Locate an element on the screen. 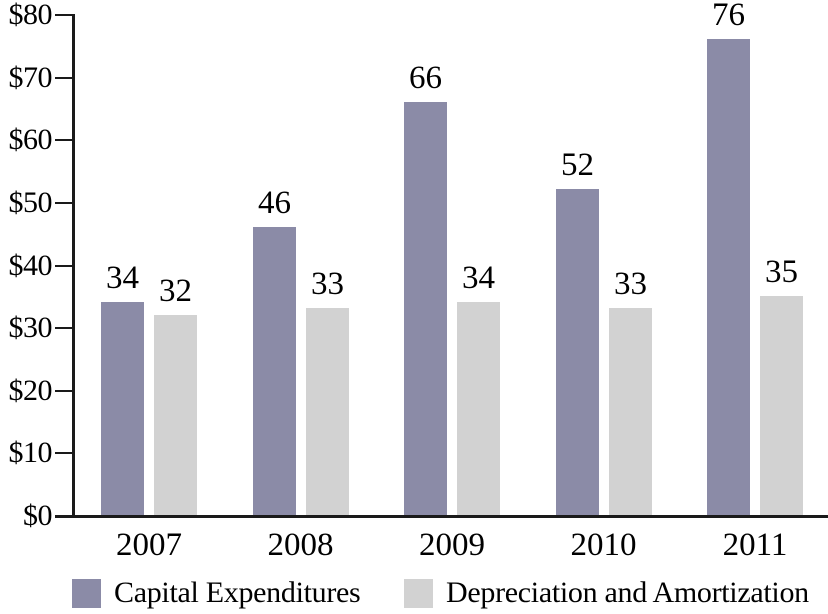  bar-capital-expenditures-2010 is located at coordinates (577, 352).